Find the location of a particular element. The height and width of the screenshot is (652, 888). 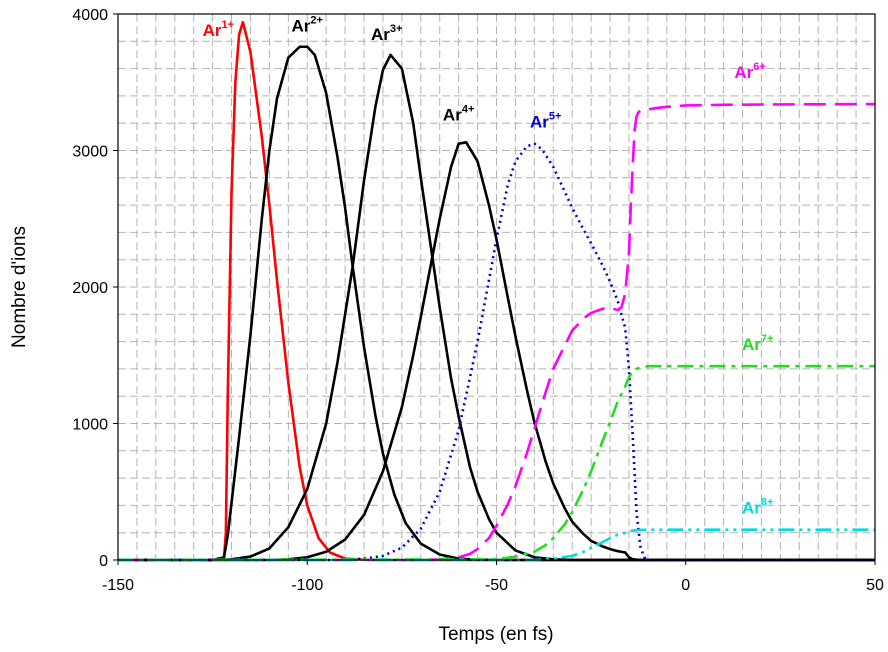

y-tick-label: 2000 is located at coordinates (90, 288).